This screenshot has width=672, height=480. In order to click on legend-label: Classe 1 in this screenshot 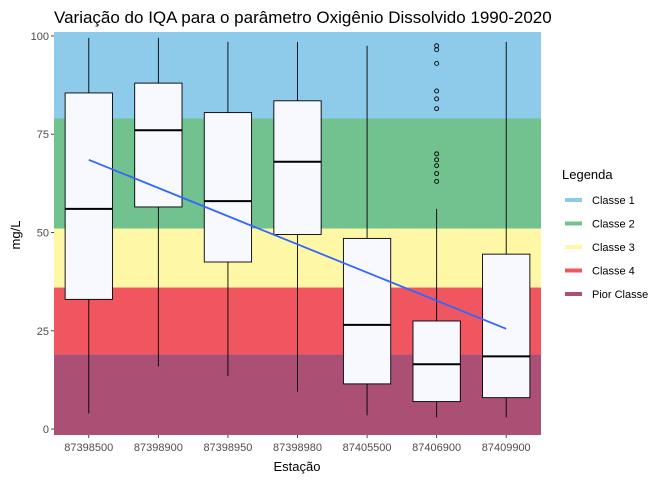, I will do `click(613, 201)`.